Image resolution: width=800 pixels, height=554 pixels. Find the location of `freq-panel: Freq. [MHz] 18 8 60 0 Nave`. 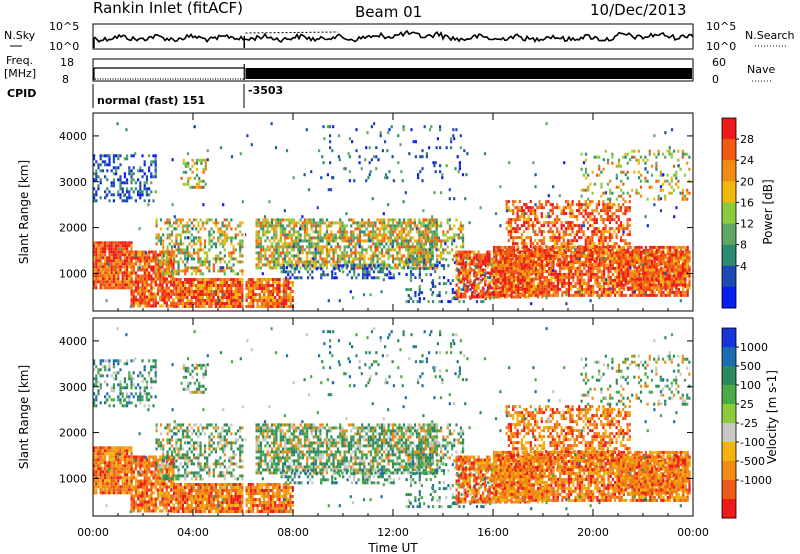

freq-panel: Freq. [MHz] 18 8 60 0 Nave is located at coordinates (389, 70).